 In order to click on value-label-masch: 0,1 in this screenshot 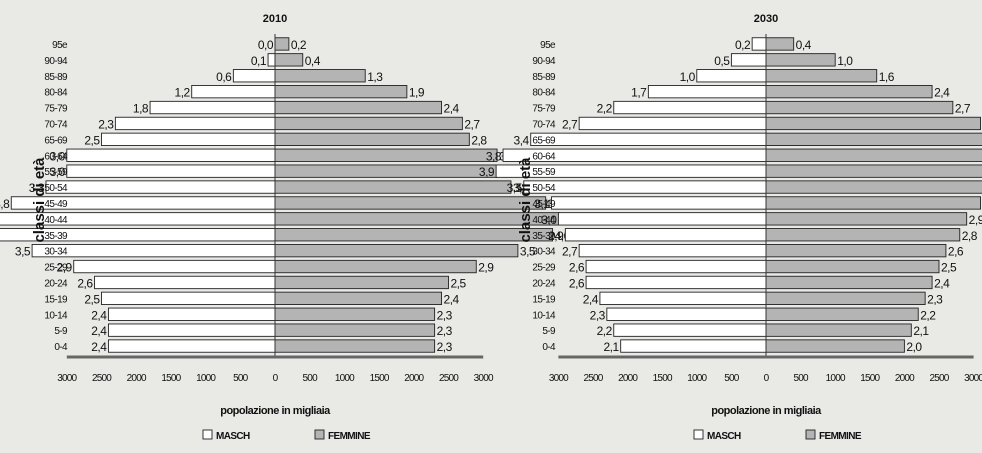, I will do `click(259, 61)`.